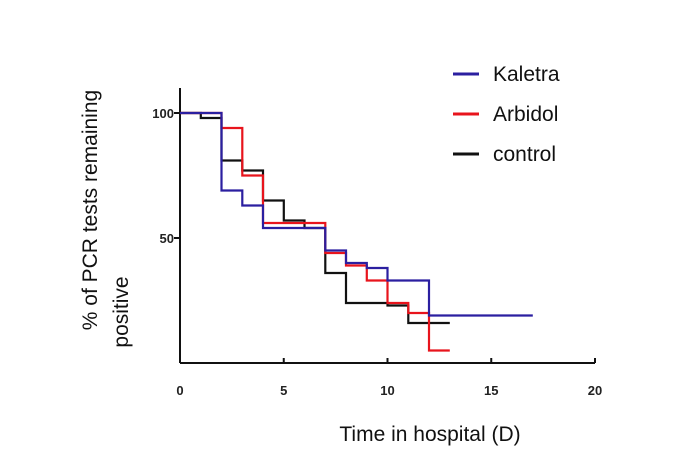 The width and height of the screenshot is (675, 461). Describe the element at coordinates (524, 154) in the screenshot. I see `legend-label-control: control` at that location.